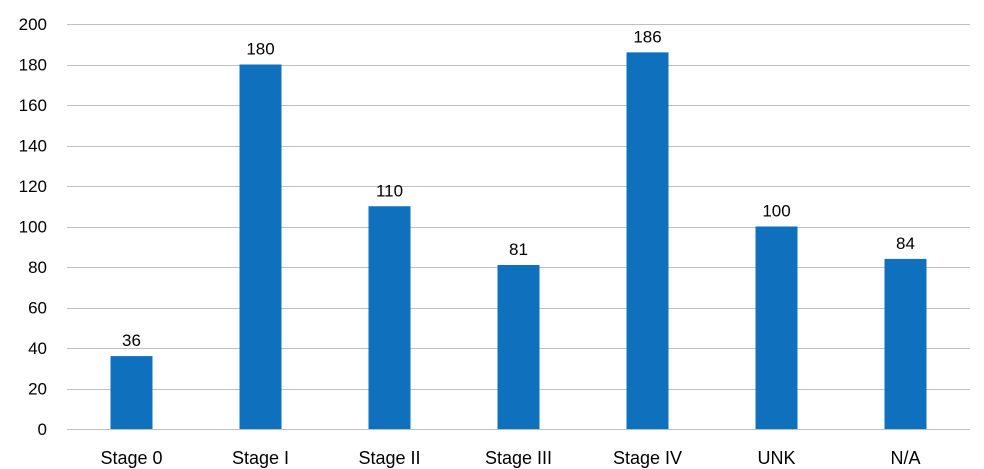 This screenshot has width=984, height=469. What do you see at coordinates (776, 211) in the screenshot?
I see `data-label: 100` at bounding box center [776, 211].